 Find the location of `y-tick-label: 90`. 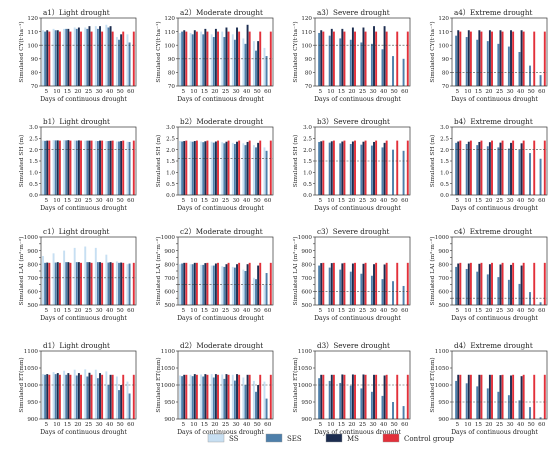

y-tick-label: 90 is located at coordinates (446, 60).